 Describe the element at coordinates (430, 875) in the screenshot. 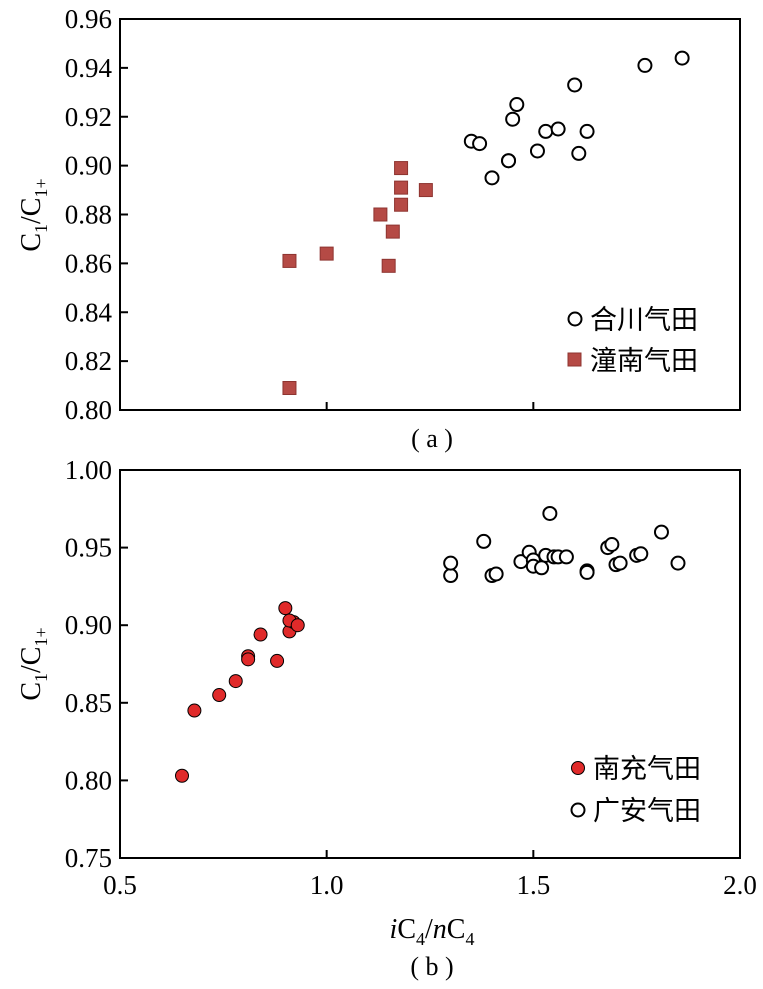

I see `panel-b-x-ticks: 0.5 1.0 1.5 2.0` at that location.